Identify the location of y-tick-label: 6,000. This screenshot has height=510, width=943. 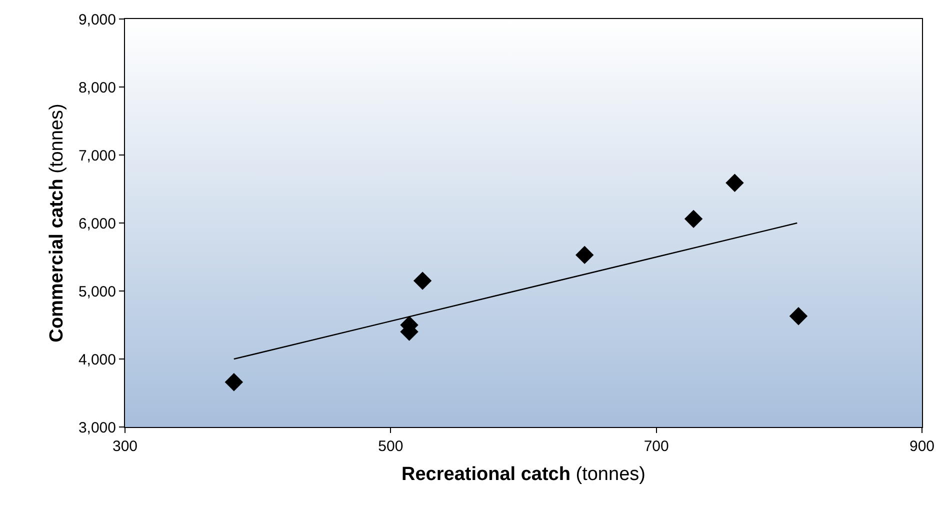
(97, 223).